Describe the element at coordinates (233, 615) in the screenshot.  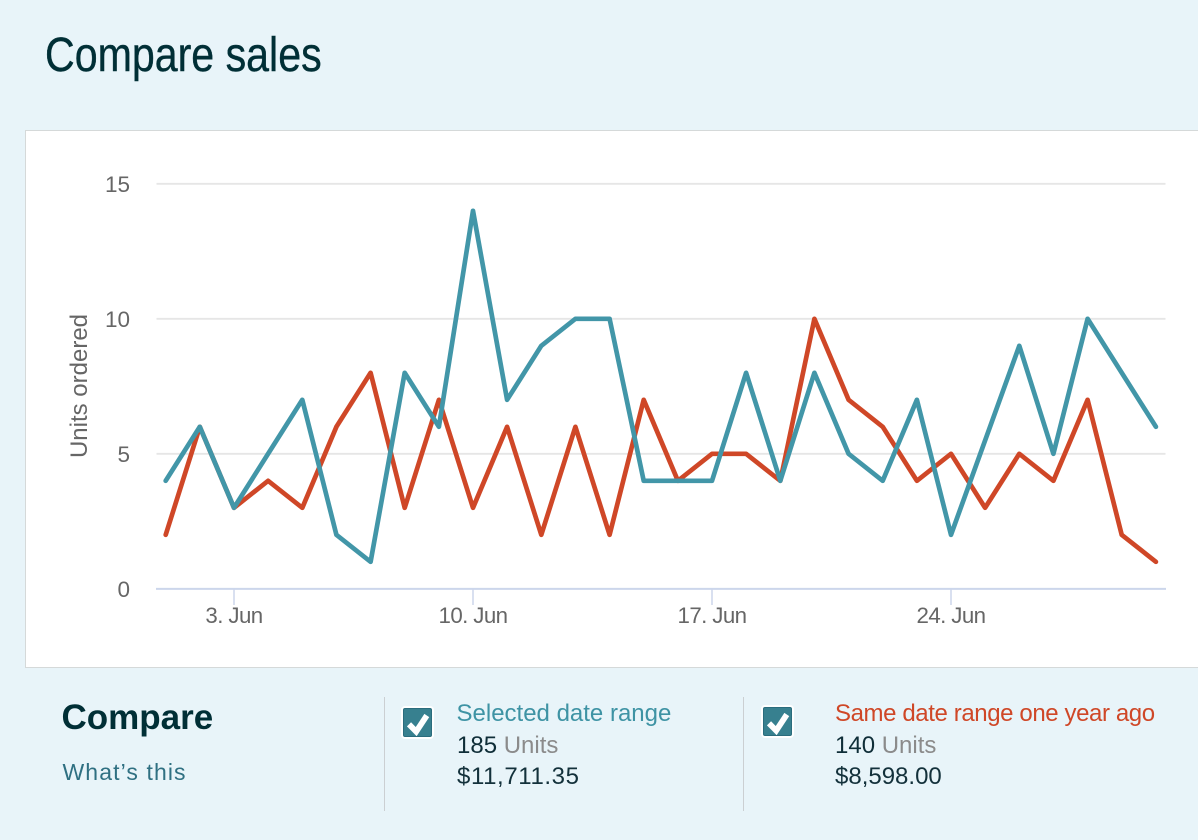
I see `svg-text: 3. Jun` at that location.